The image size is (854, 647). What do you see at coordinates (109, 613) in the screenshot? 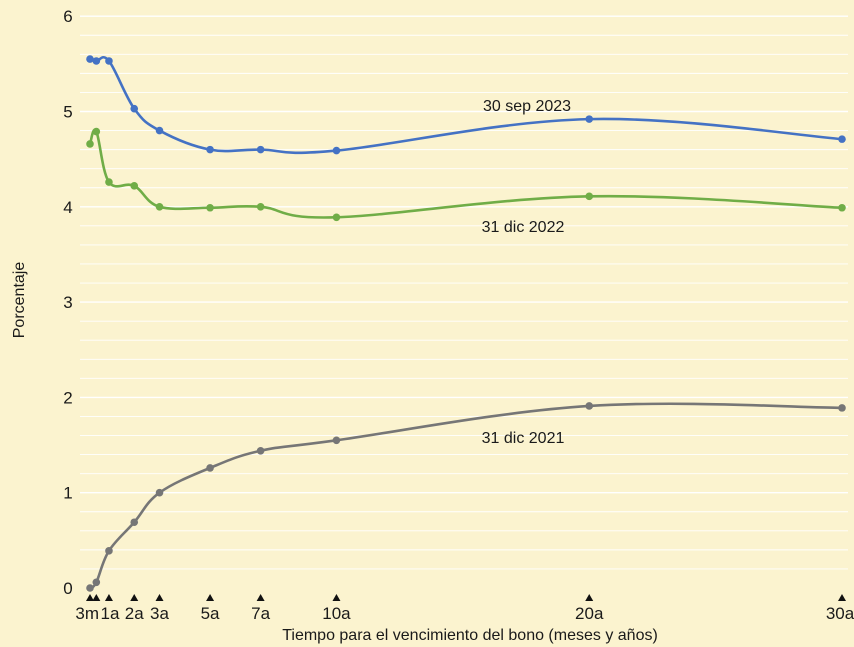
I see `x-tick-label: 1a` at bounding box center [109, 613].